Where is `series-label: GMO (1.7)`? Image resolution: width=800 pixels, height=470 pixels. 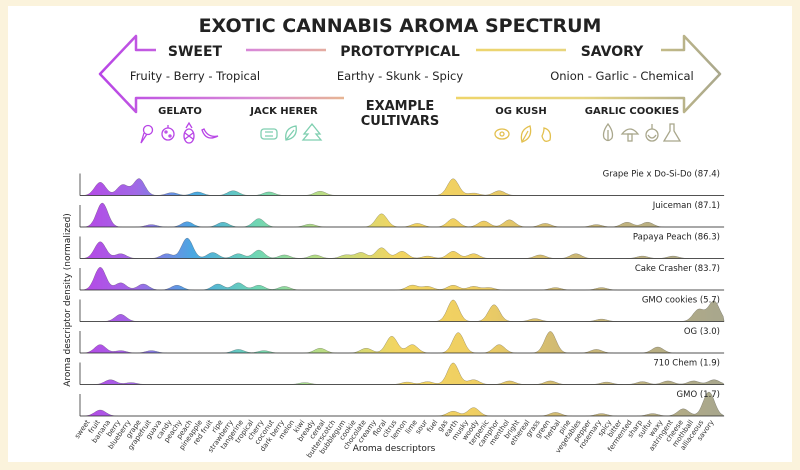
series-label: GMO (1.7) is located at coordinates (698, 395).